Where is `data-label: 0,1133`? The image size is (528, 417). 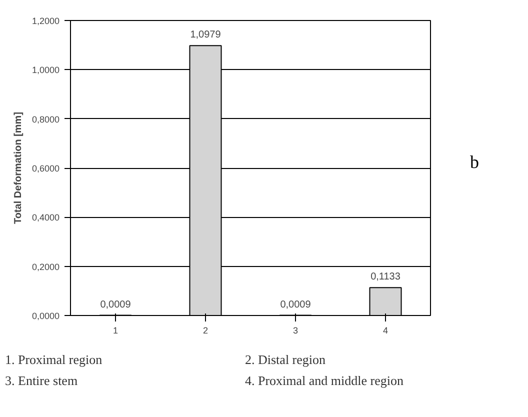
data-label: 0,1133 is located at coordinates (385, 277).